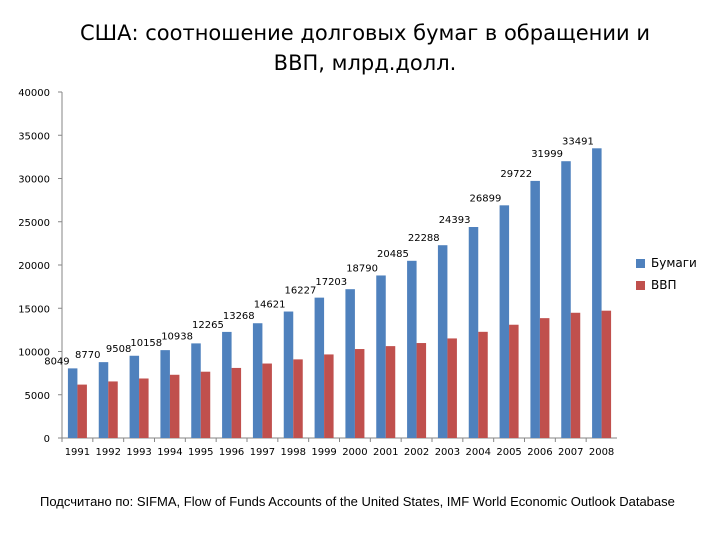 The image size is (720, 540). What do you see at coordinates (169, 452) in the screenshot?
I see `x-tick-label: 1994` at bounding box center [169, 452].